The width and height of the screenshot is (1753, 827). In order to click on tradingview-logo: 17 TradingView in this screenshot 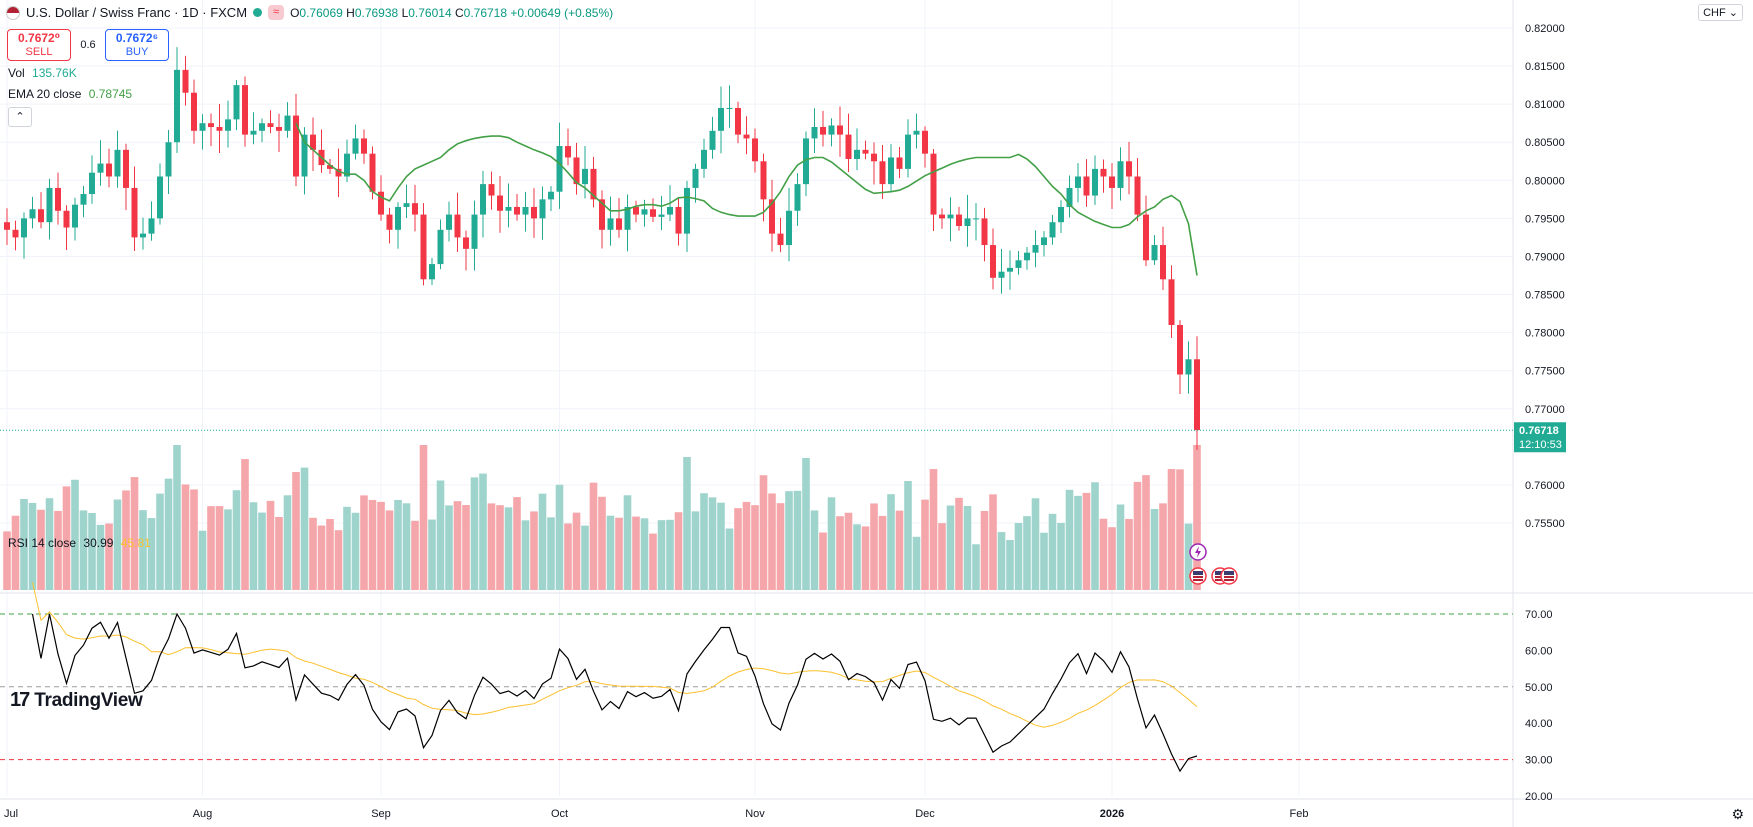, I will do `click(76, 700)`.